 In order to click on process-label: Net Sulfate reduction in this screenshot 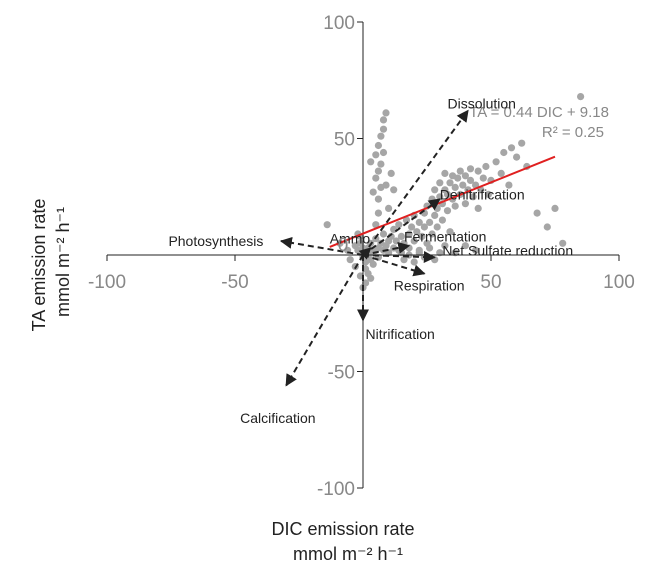, I will do `click(507, 250)`.